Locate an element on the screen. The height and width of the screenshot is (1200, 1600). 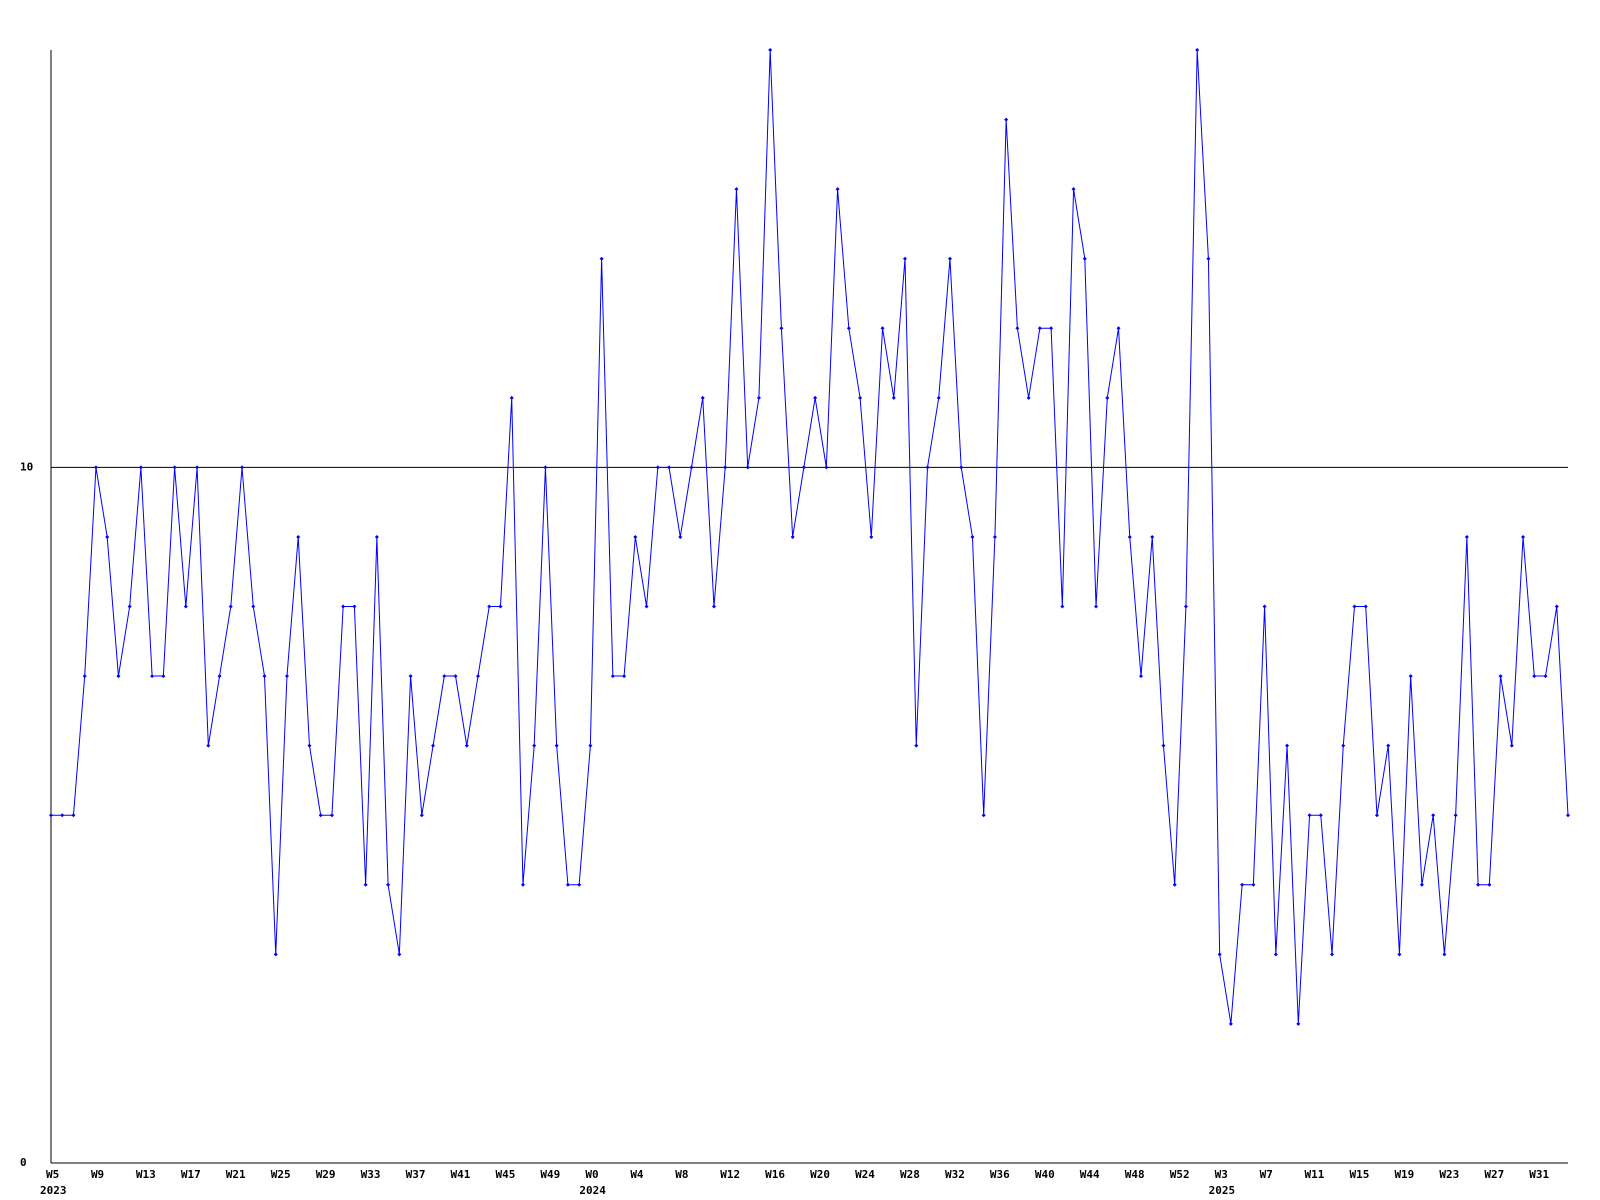
x-tick-label: W16 is located at coordinates (775, 1174).